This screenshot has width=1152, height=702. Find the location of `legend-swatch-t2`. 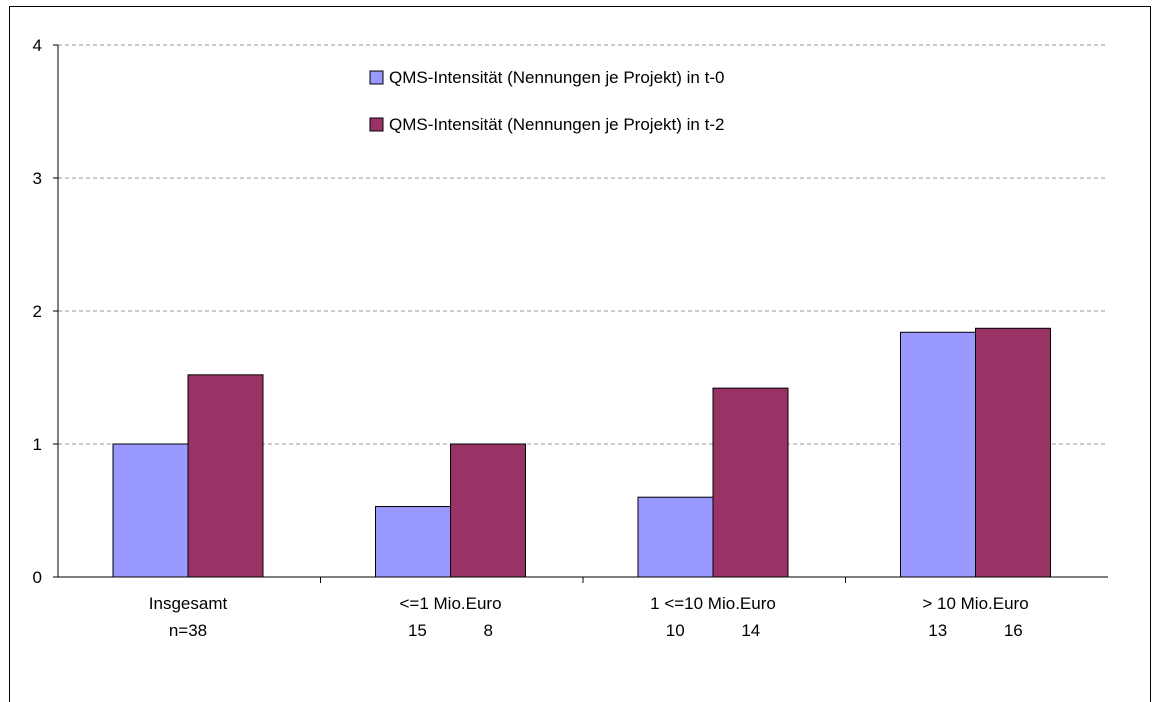

legend-swatch-t2 is located at coordinates (376, 124).